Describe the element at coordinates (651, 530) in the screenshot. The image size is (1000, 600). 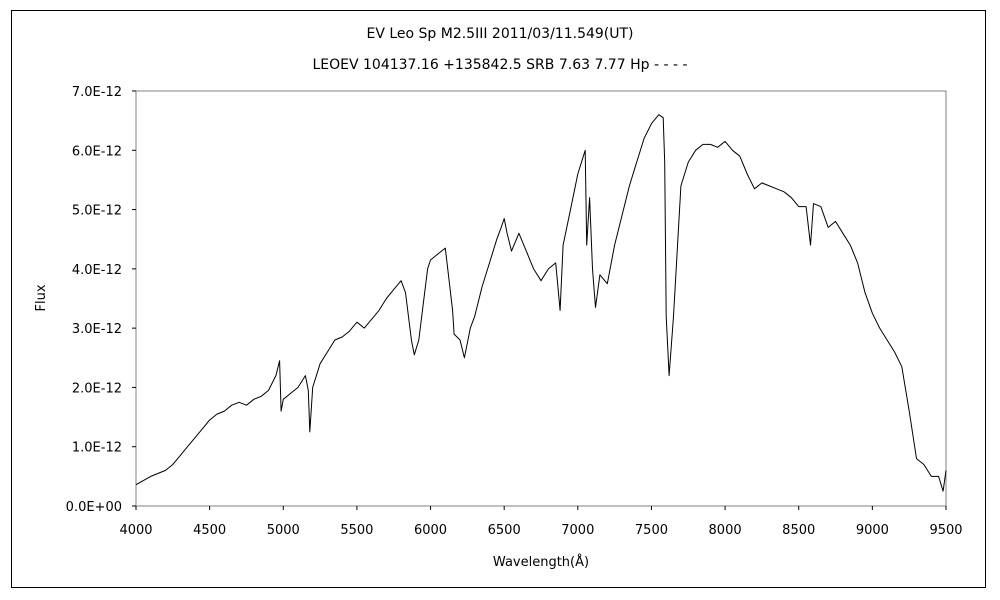
I see `x-tick-label: 7500` at that location.